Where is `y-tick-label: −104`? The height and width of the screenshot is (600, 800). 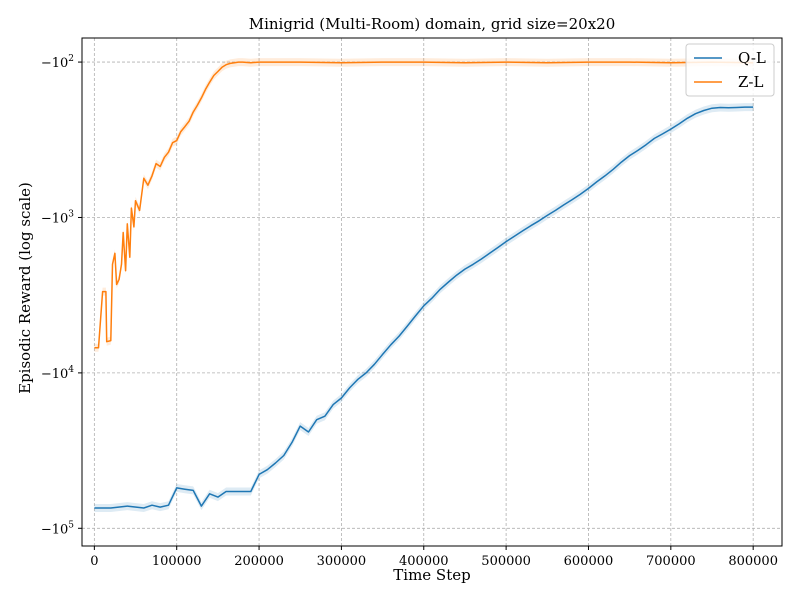 y-tick-label: −104 is located at coordinates (57, 373).